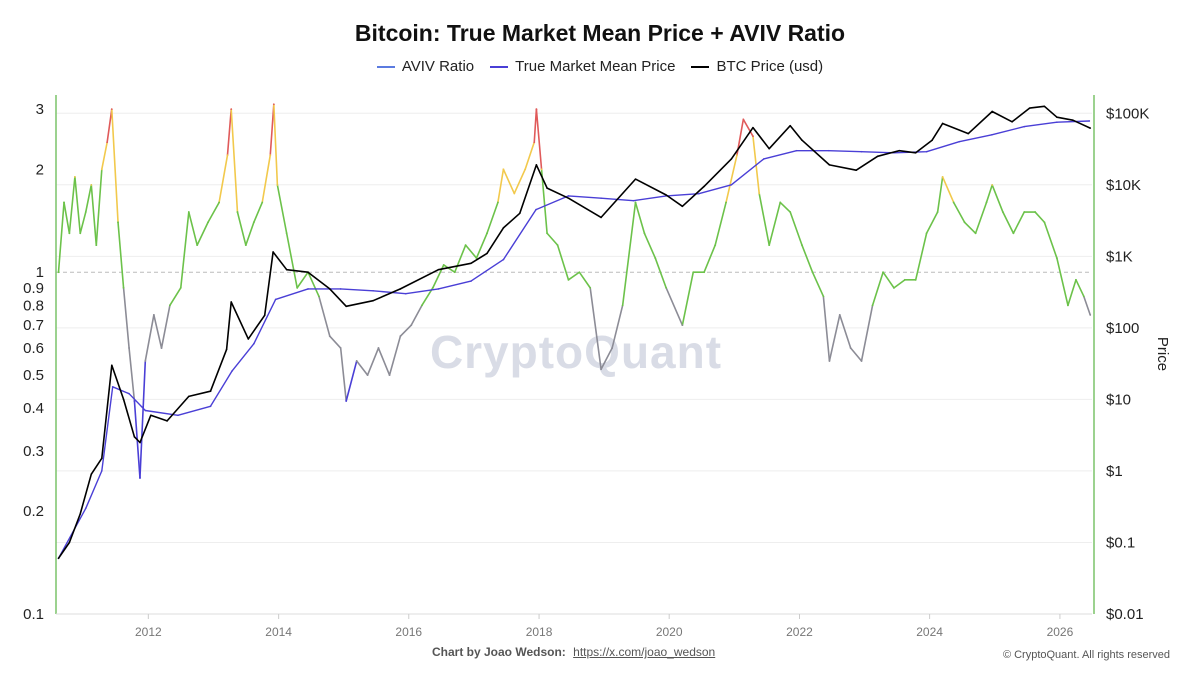  Describe the element at coordinates (1086, 655) in the screenshot. I see `copyright-notice: © CryptoQuant. All rights reserved` at that location.